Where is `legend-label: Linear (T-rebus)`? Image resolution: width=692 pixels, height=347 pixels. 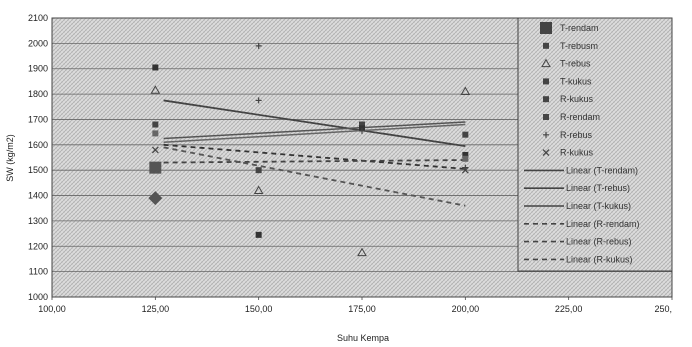 legend-label: Linear (T-rebus) is located at coordinates (598, 188).